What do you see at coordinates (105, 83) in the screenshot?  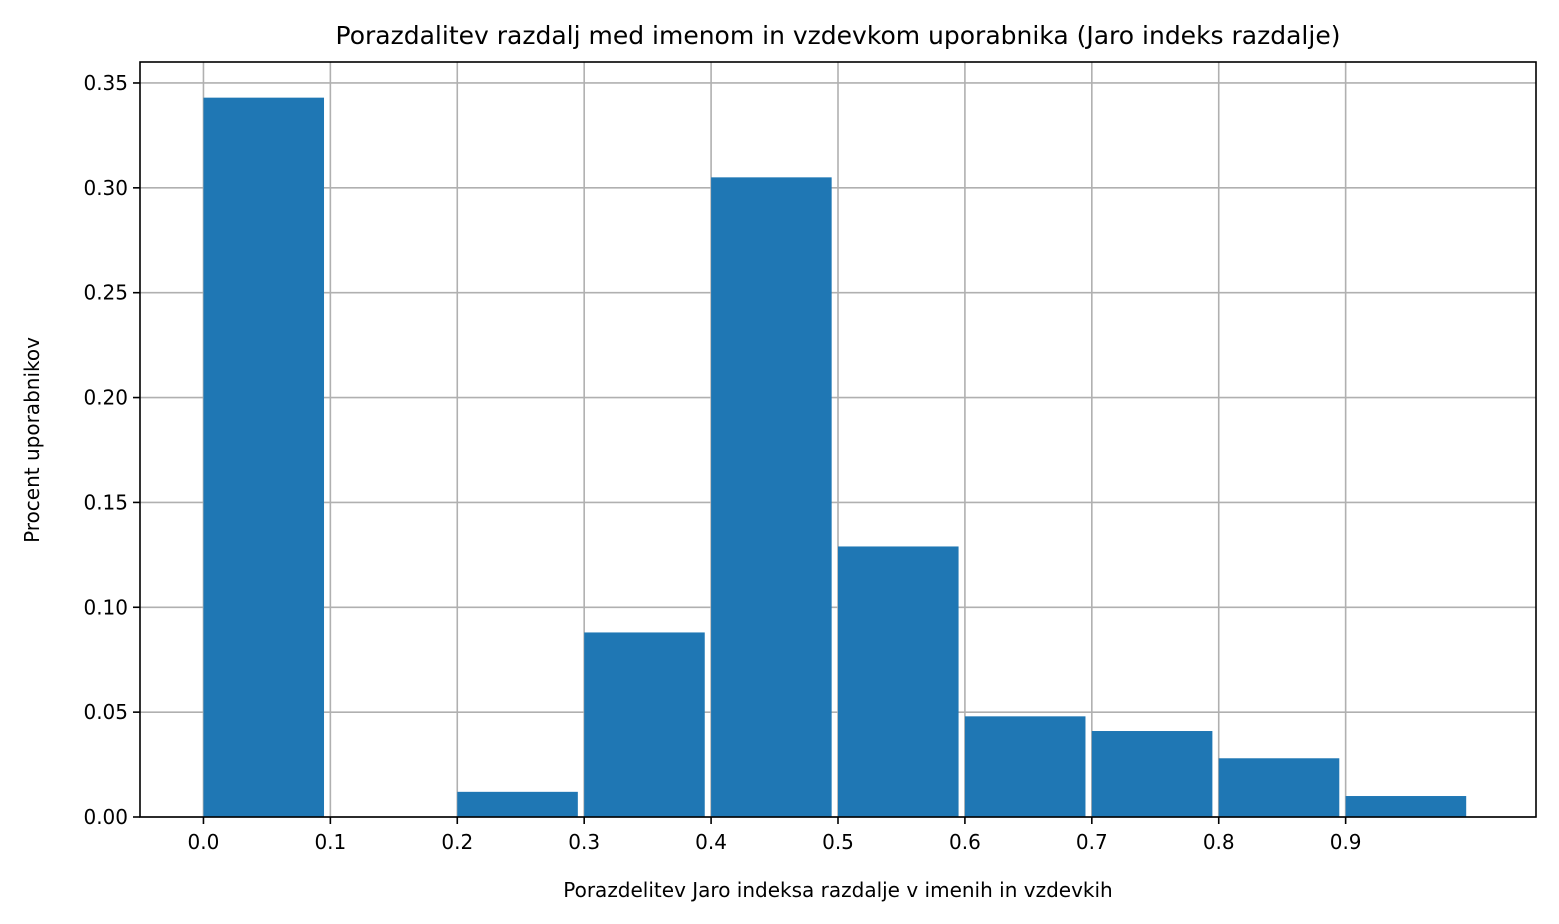 I see `y-tick-label-7: 0.35` at bounding box center [105, 83].